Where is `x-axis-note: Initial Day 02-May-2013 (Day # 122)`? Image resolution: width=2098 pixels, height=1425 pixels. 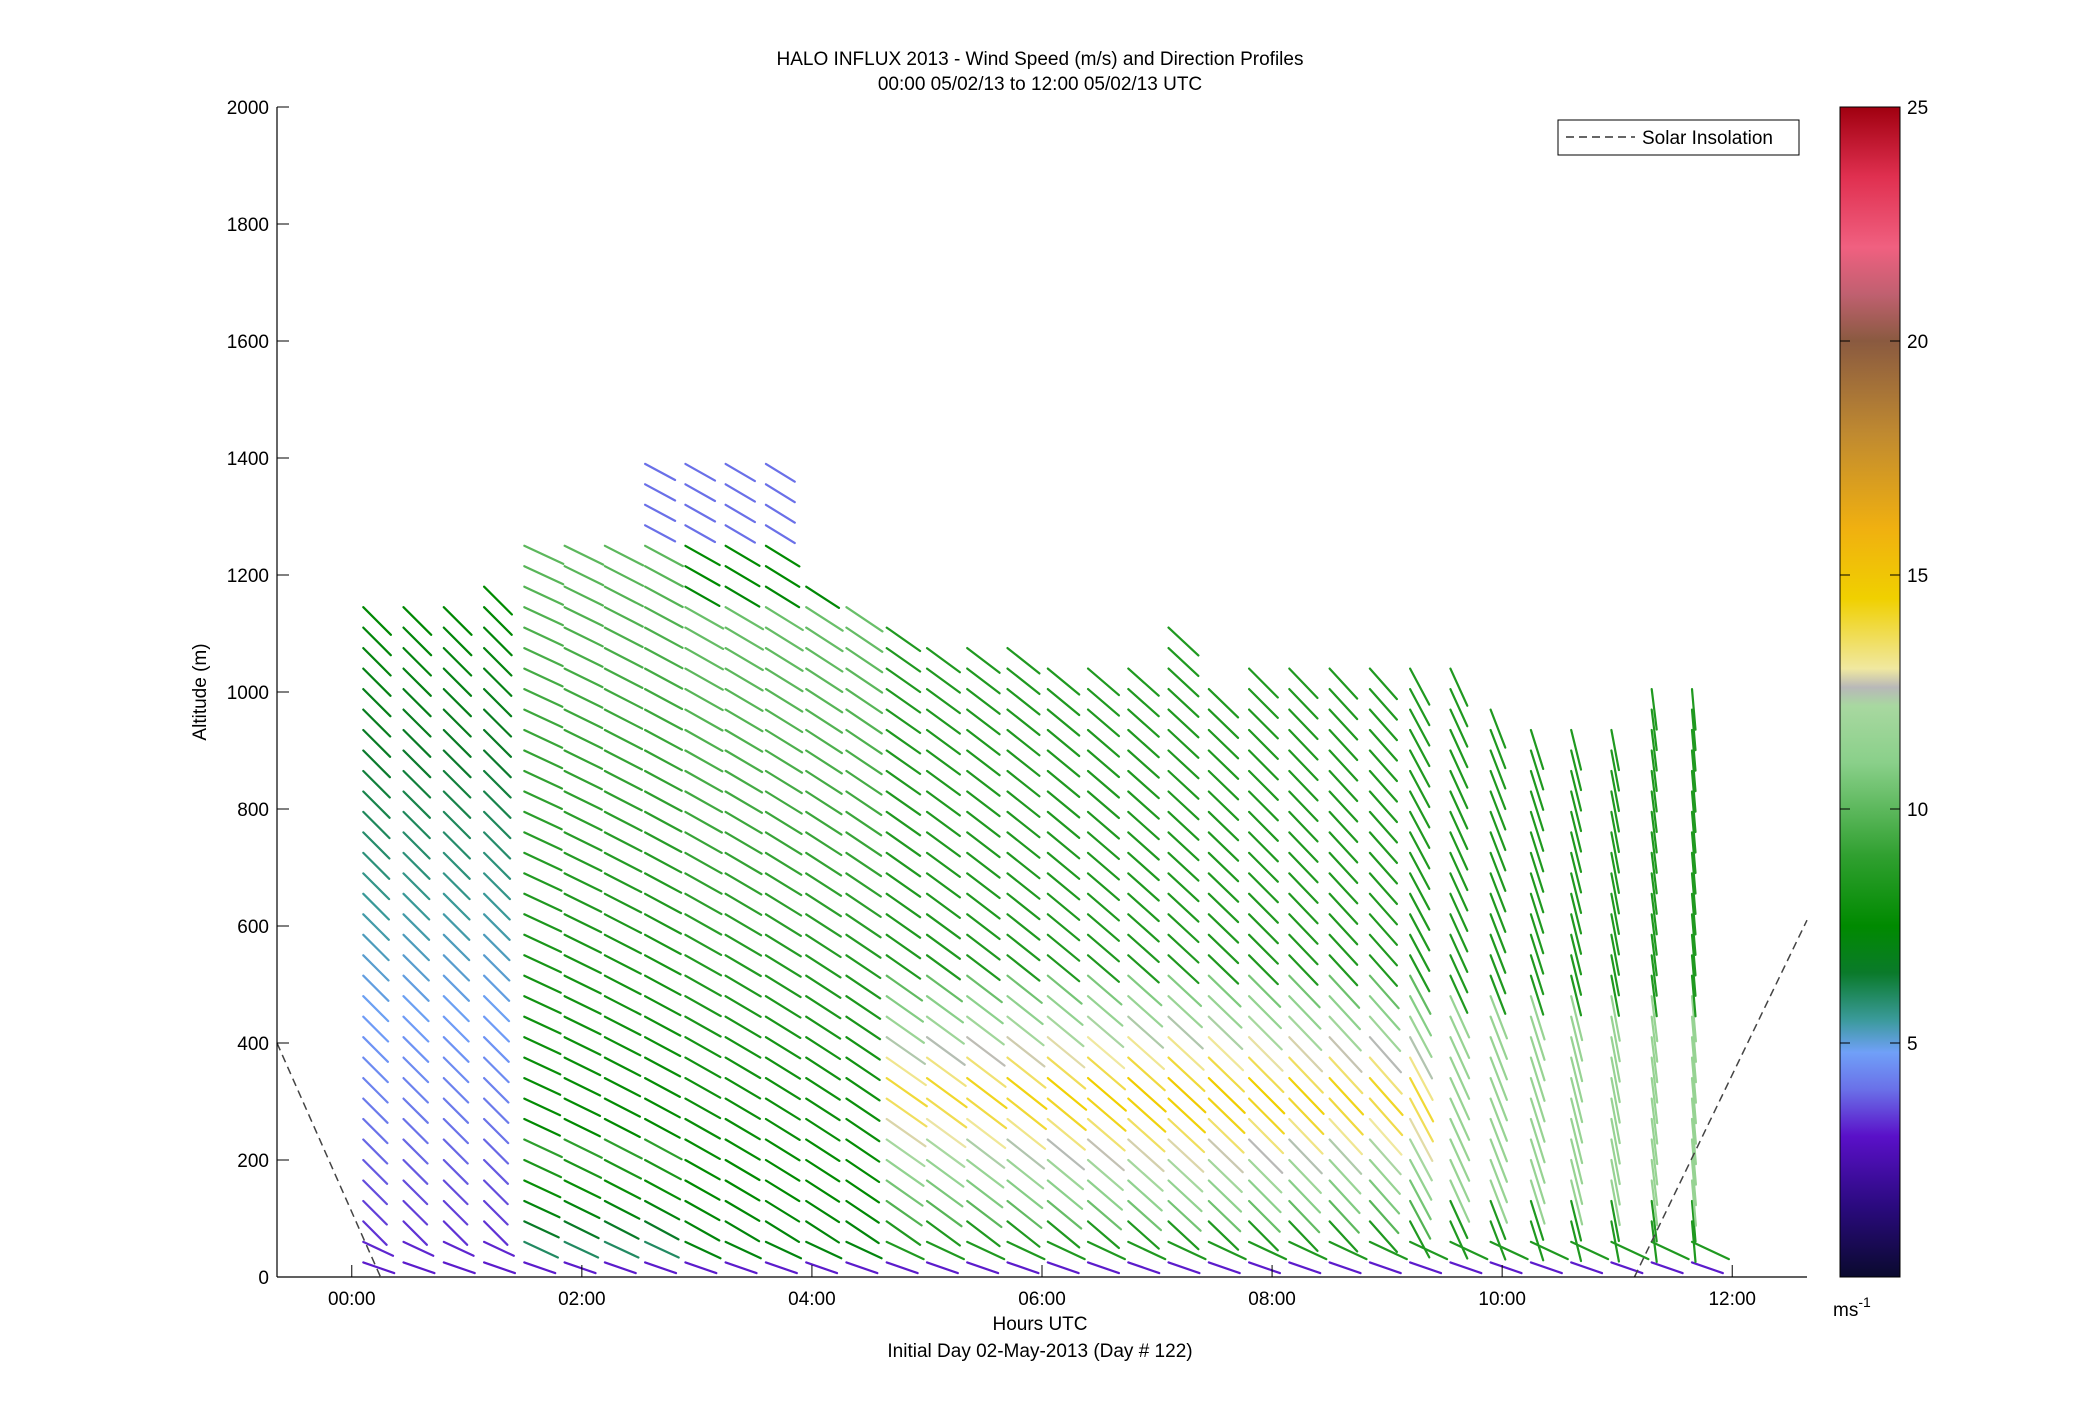 x-axis-note: Initial Day 02-May-2013 (Day # 122) is located at coordinates (1039, 1351).